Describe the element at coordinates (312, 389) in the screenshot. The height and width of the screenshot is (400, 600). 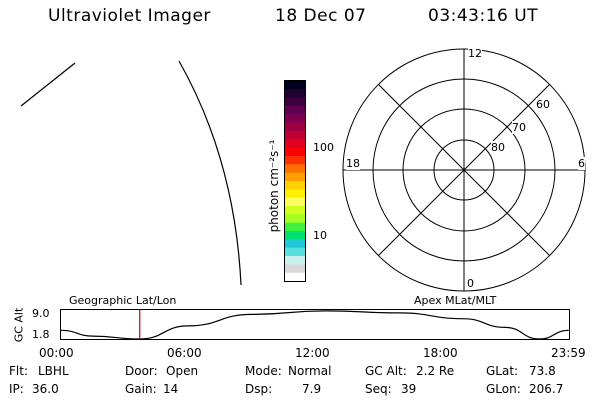
I see `status-dsp-value: 7.9` at that location.